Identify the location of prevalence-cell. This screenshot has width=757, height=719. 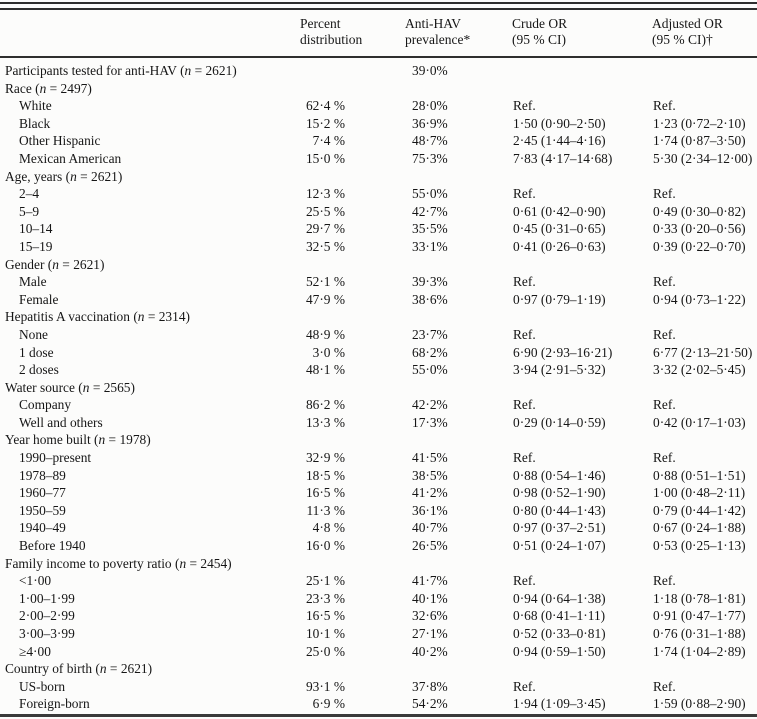
(458, 317).